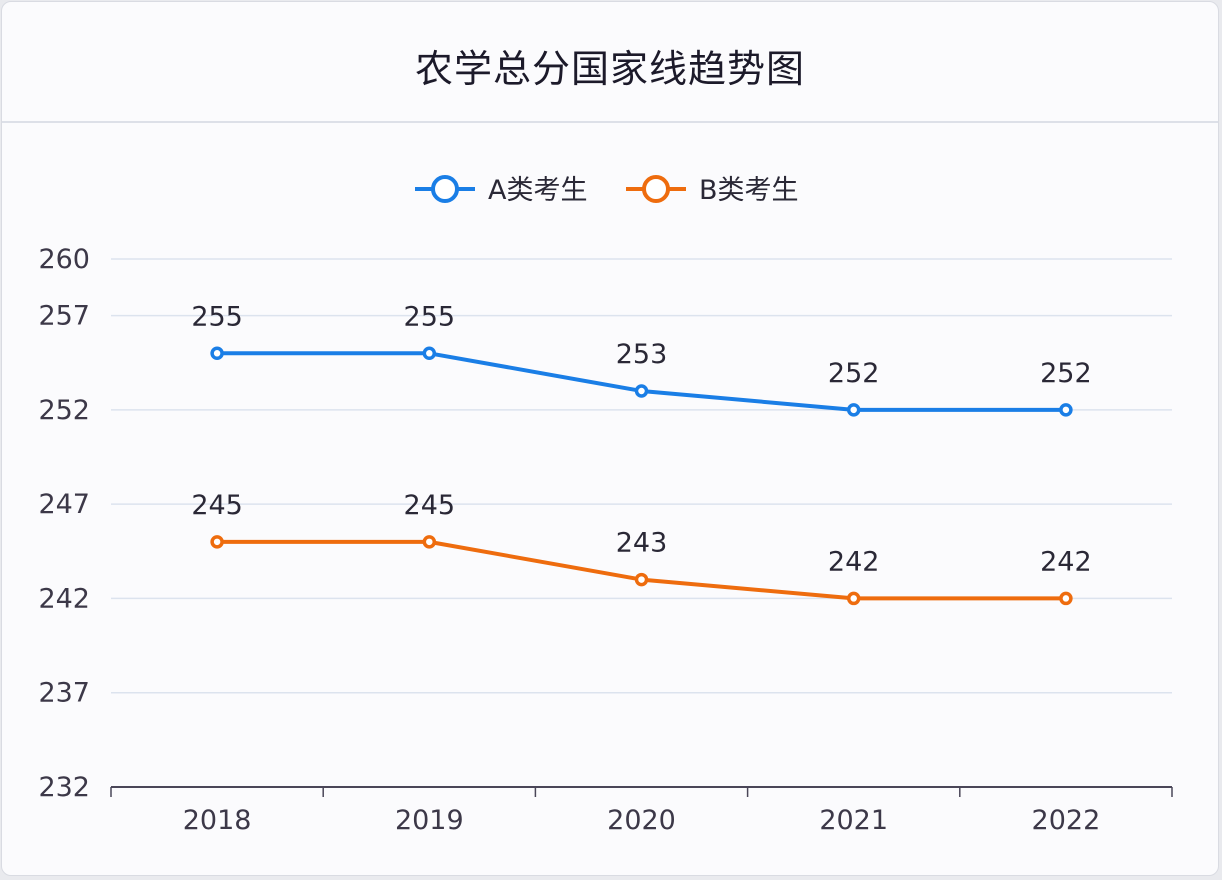 The width and height of the screenshot is (1222, 880). Describe the element at coordinates (642, 354) in the screenshot. I see `data-label: 253` at that location.